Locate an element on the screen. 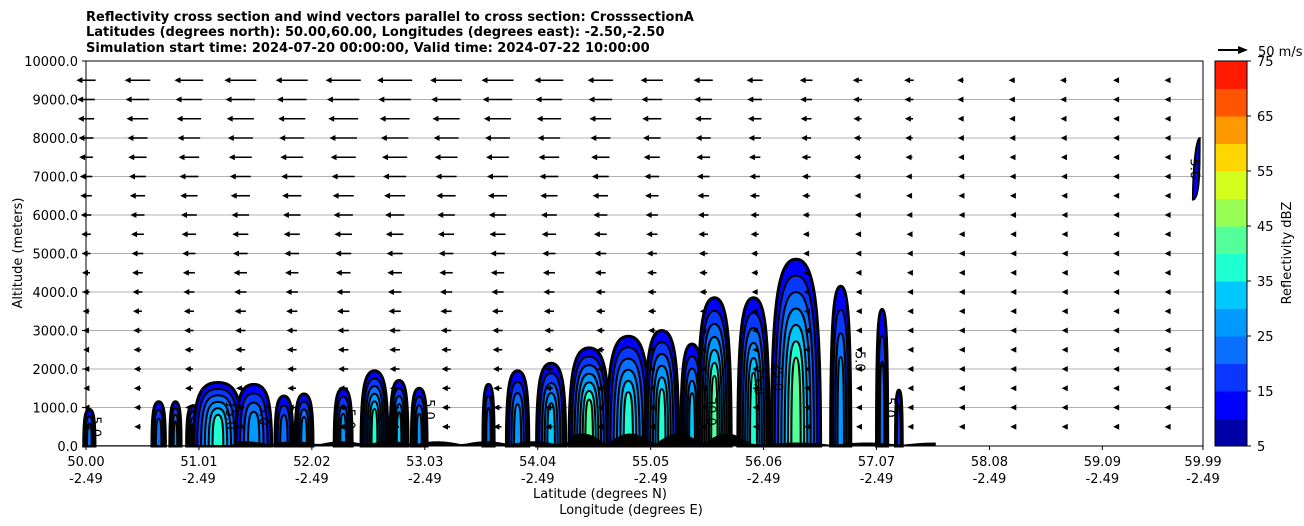  quiver-key: 50 m/s is located at coordinates (1260, 52).